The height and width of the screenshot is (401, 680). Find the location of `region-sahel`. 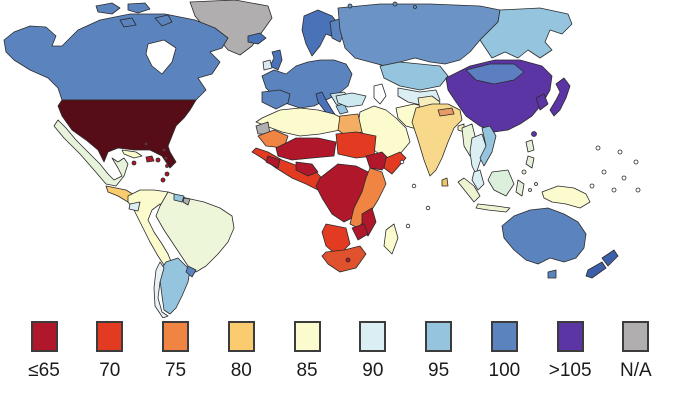

region-sahel is located at coordinates (306, 149).